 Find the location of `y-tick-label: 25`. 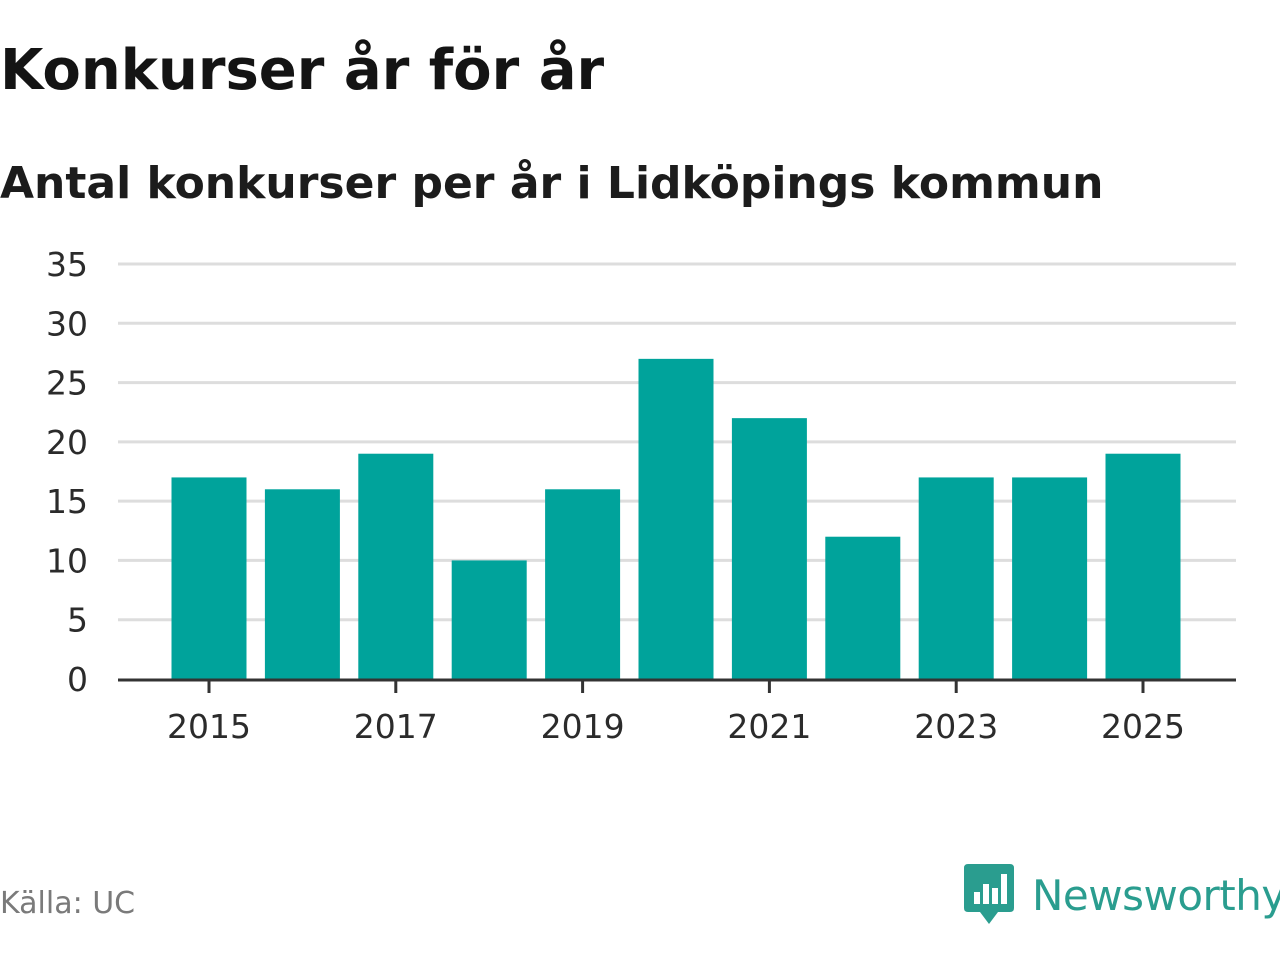

y-tick-label: 25 is located at coordinates (67, 383).